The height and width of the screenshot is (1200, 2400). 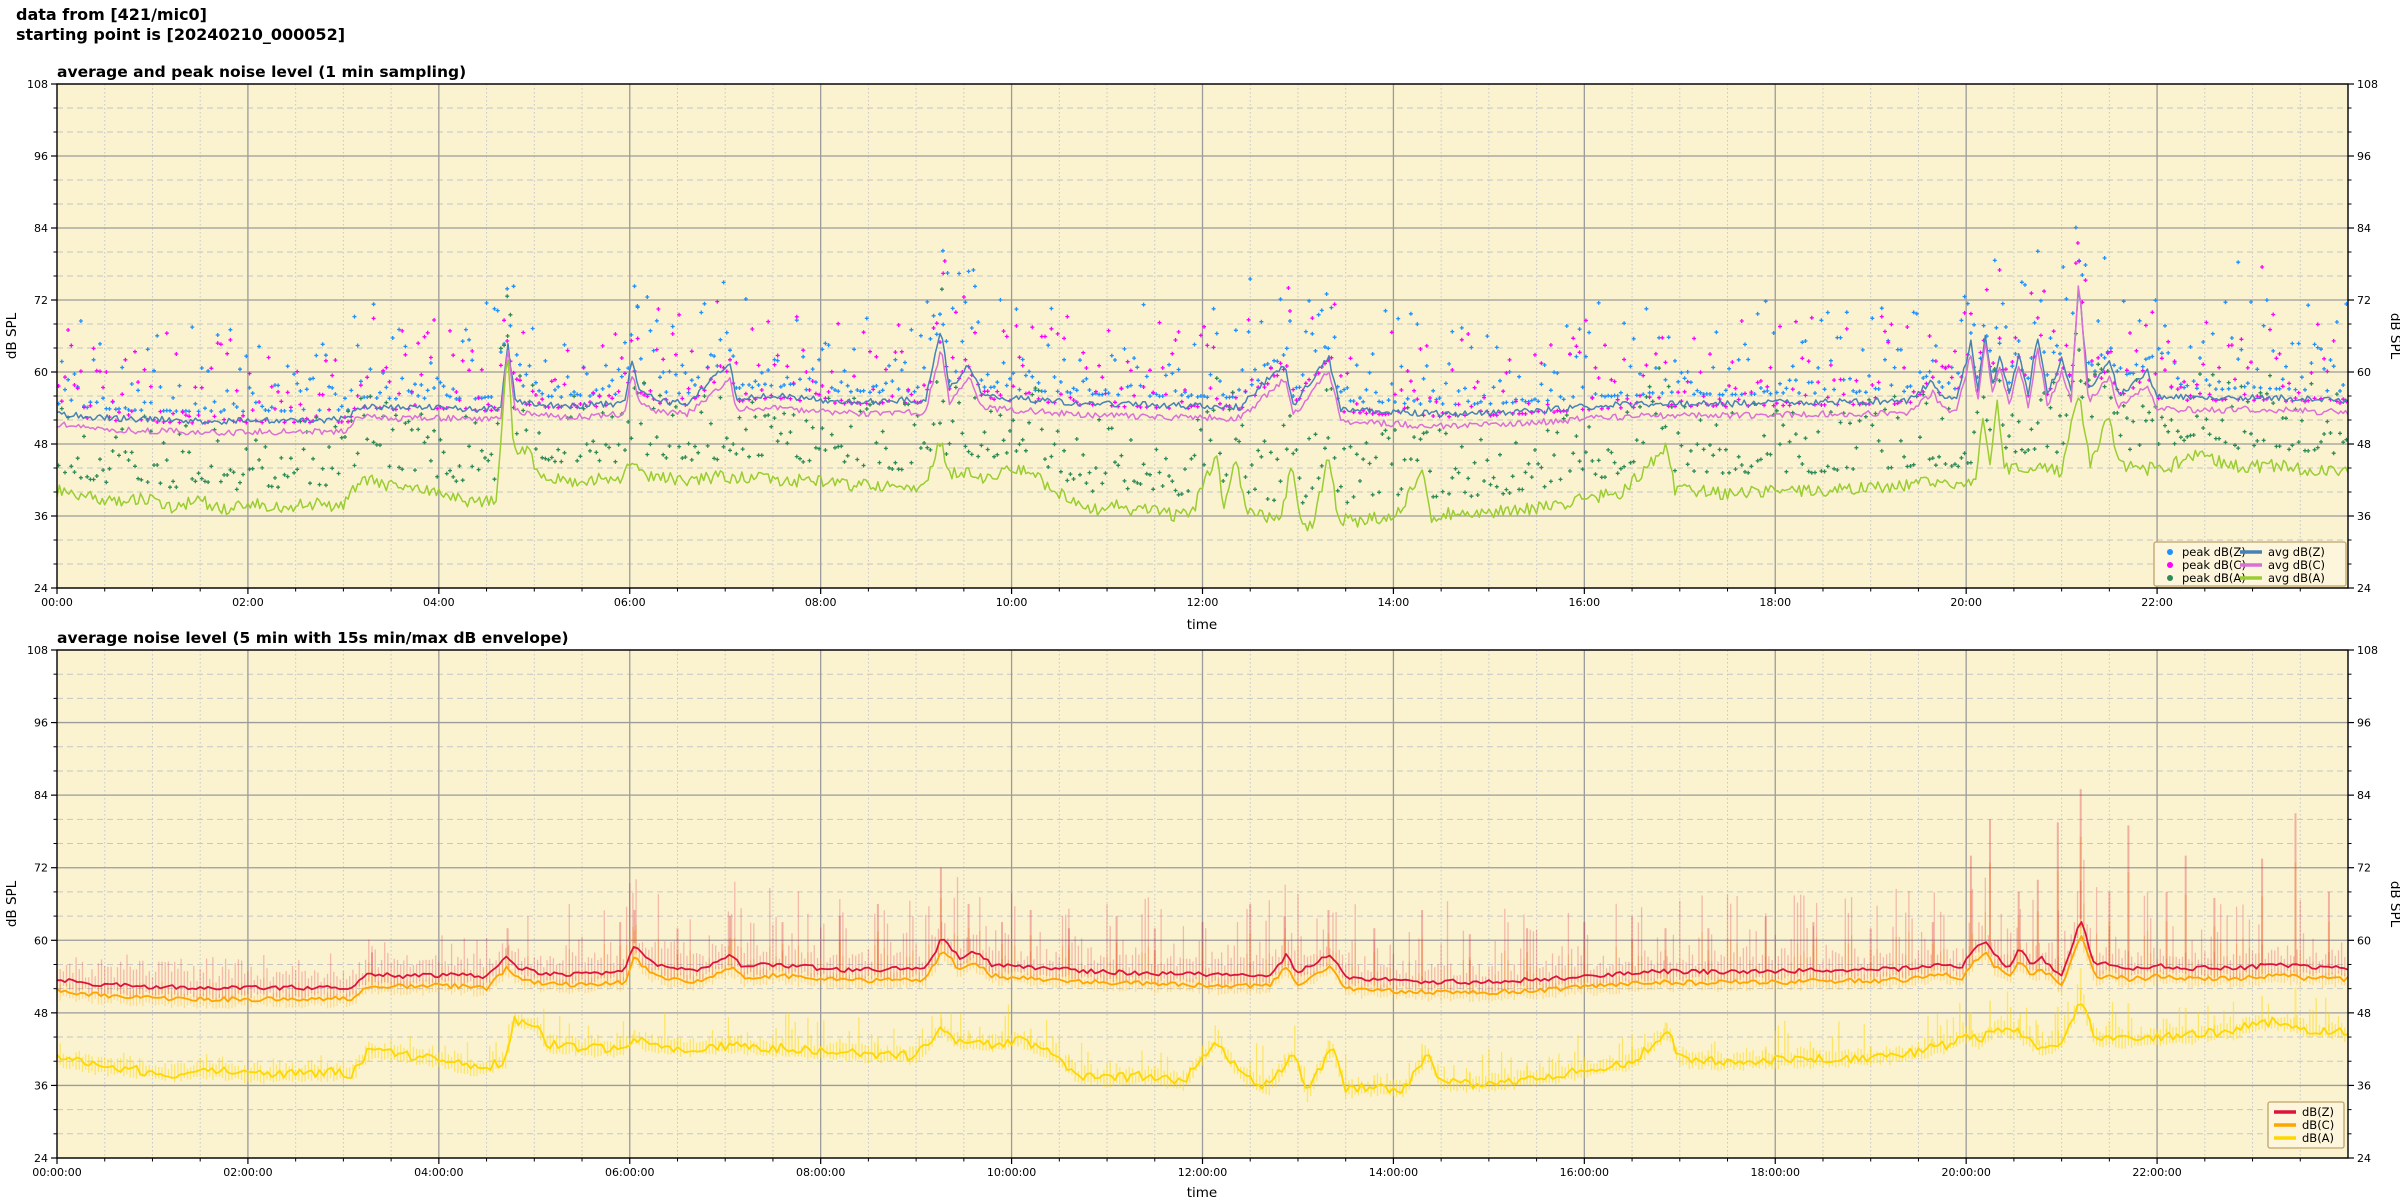 I want to click on line-db-z, so click(x=1202, y=956).